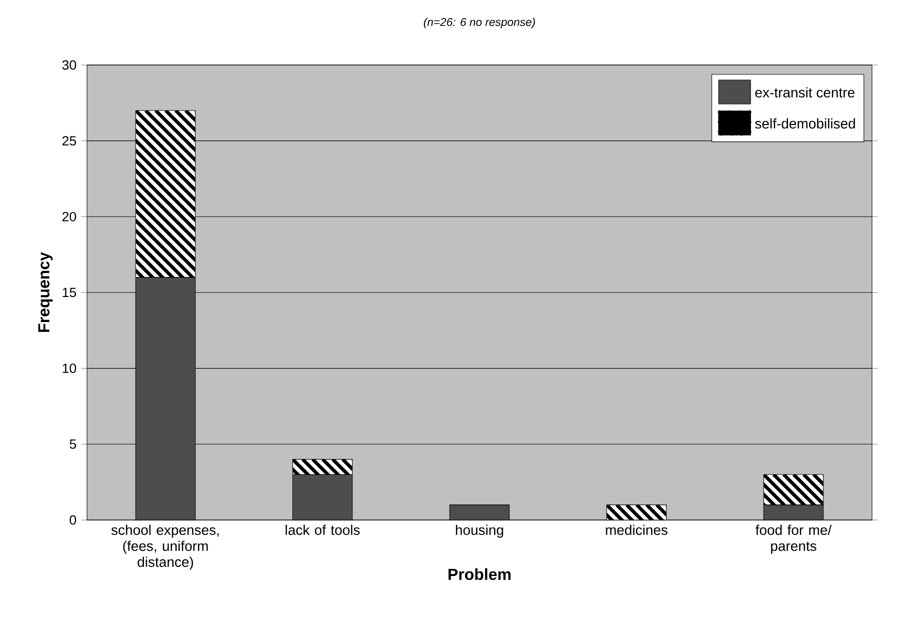 Image resolution: width=902 pixels, height=634 pixels. I want to click on legend-label: ex-transit centre, so click(804, 92).